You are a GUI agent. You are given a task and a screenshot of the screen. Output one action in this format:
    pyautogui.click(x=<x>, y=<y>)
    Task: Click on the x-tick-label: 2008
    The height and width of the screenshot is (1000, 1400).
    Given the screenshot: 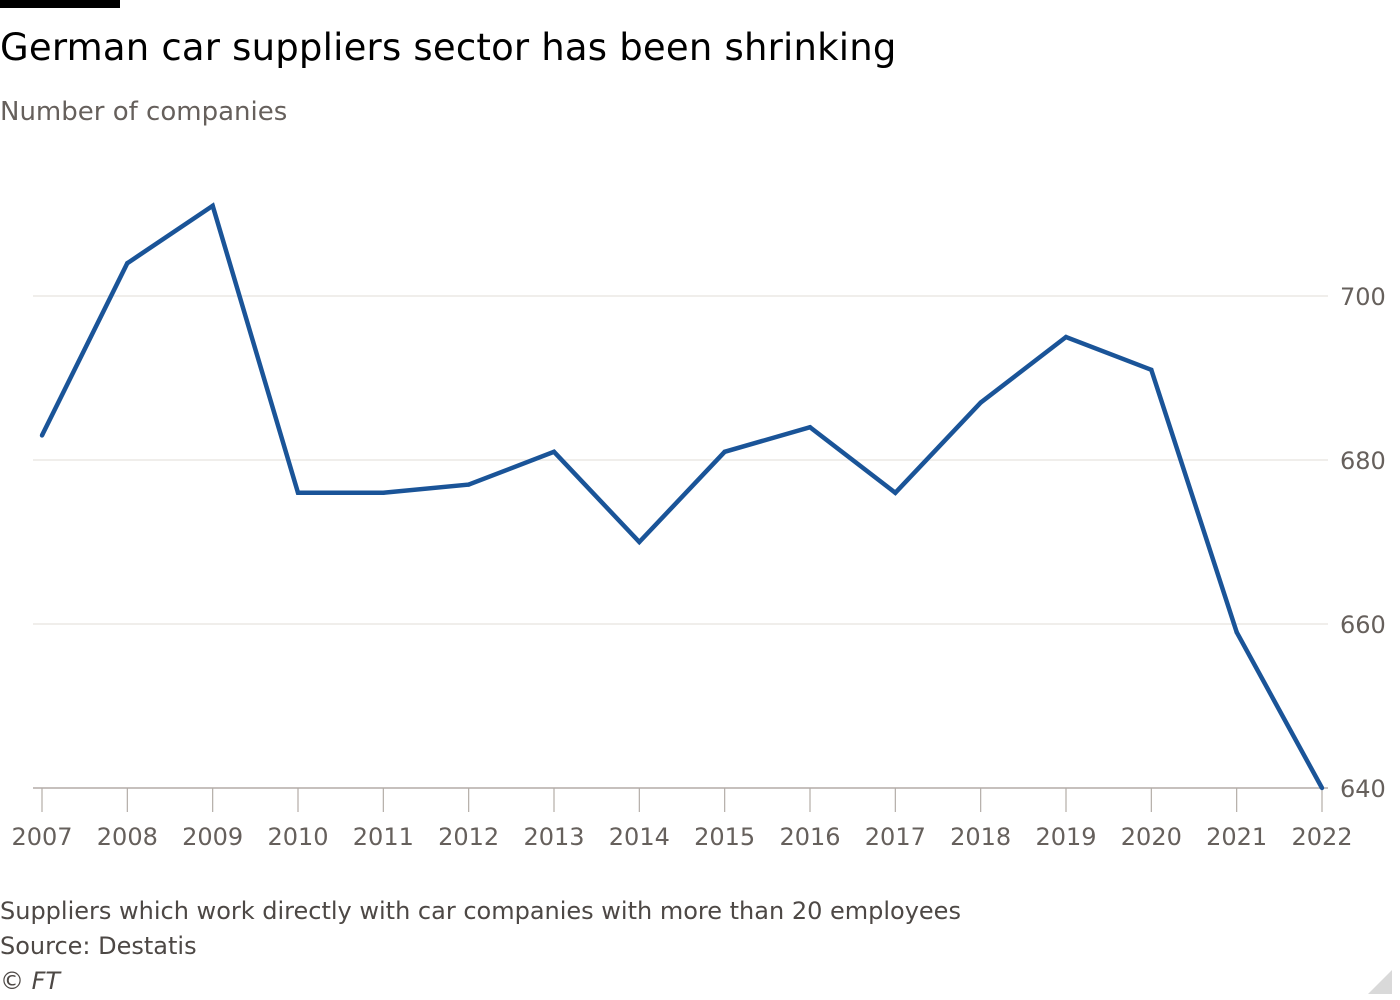 What is the action you would take?
    pyautogui.click(x=127, y=837)
    